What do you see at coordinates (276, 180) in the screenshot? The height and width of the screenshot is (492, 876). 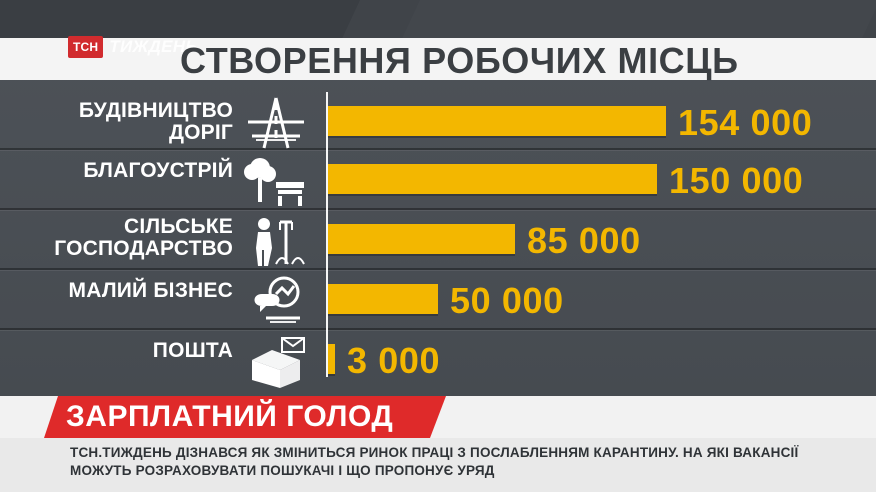 I see `tree-bench-icon` at bounding box center [276, 180].